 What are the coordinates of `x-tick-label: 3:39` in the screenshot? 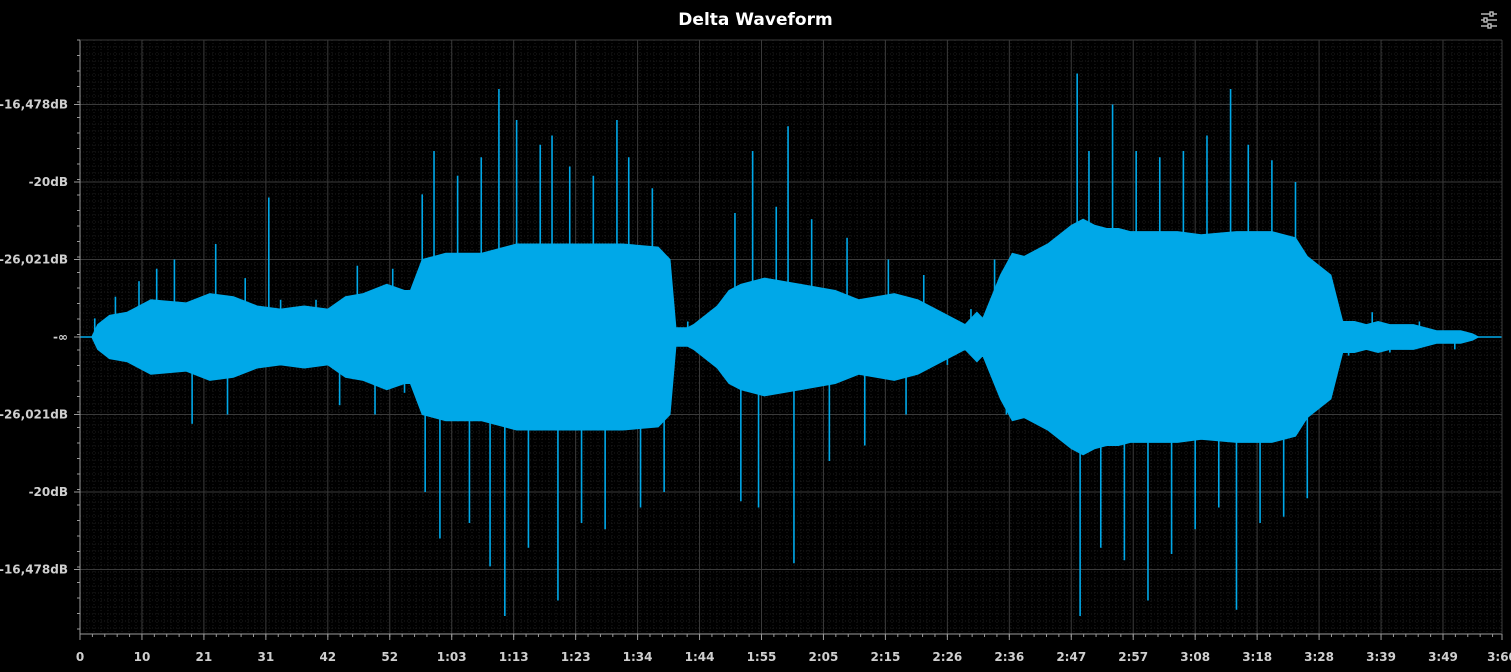 It's located at (1381, 657).